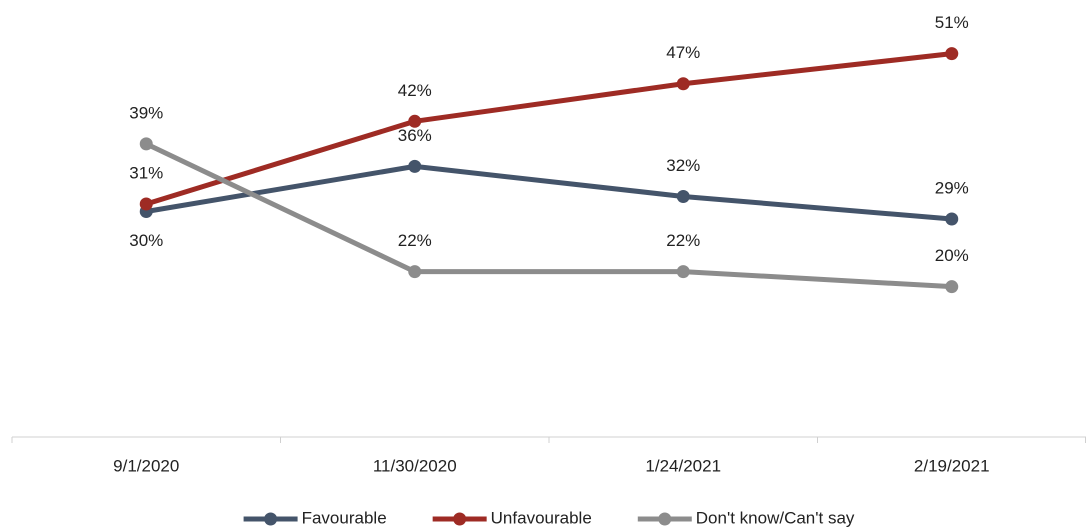 Image resolution: width=1086 pixels, height=531 pixels. What do you see at coordinates (415, 135) in the screenshot?
I see `data-label: 36%` at bounding box center [415, 135].